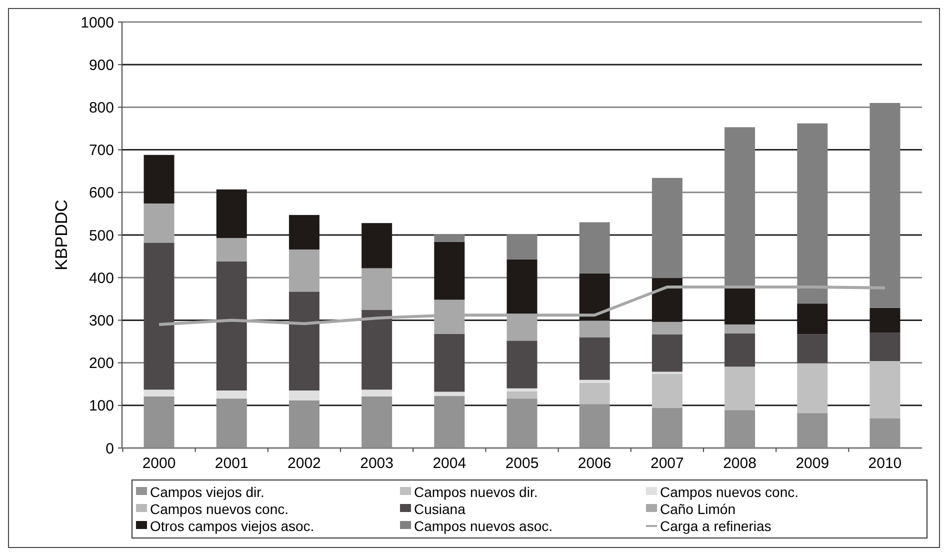 This screenshot has width=948, height=552. Describe the element at coordinates (207, 492) in the screenshot. I see `legend-label: Campos viejos dir.` at that location.